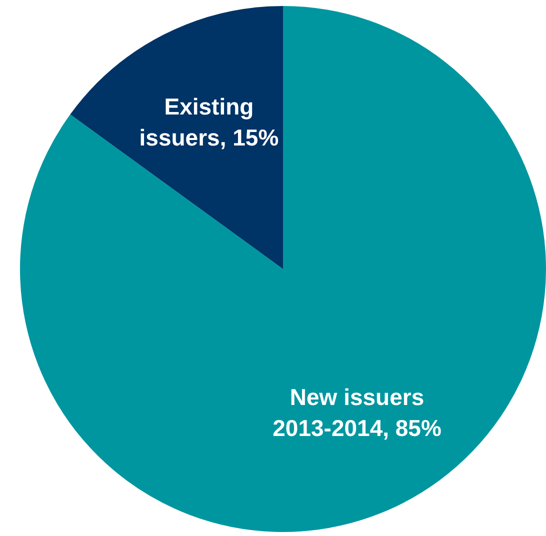 This screenshot has width=546, height=536. What do you see at coordinates (209, 122) in the screenshot?
I see `slice-label: Existing issuers, 15%` at bounding box center [209, 122].